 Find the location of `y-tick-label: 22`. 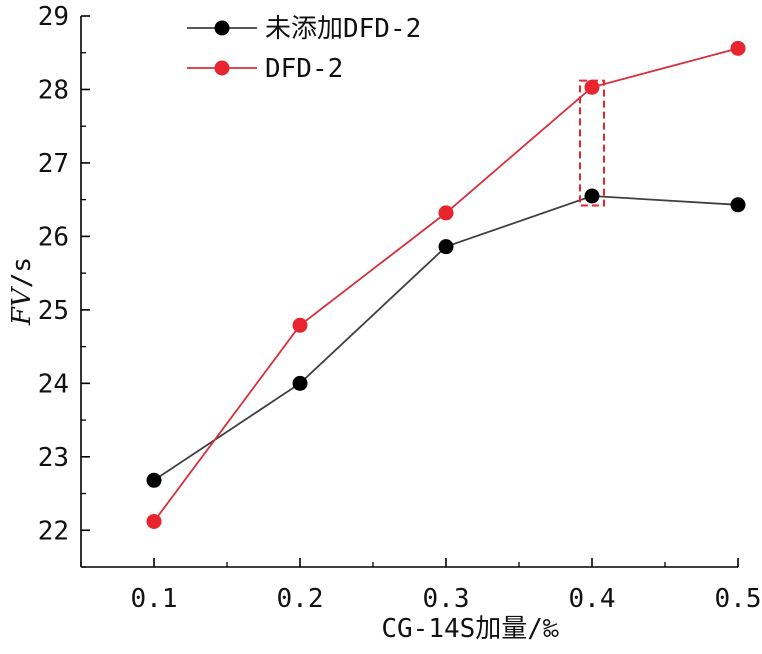

y-tick-label: 22 is located at coordinates (53, 531).